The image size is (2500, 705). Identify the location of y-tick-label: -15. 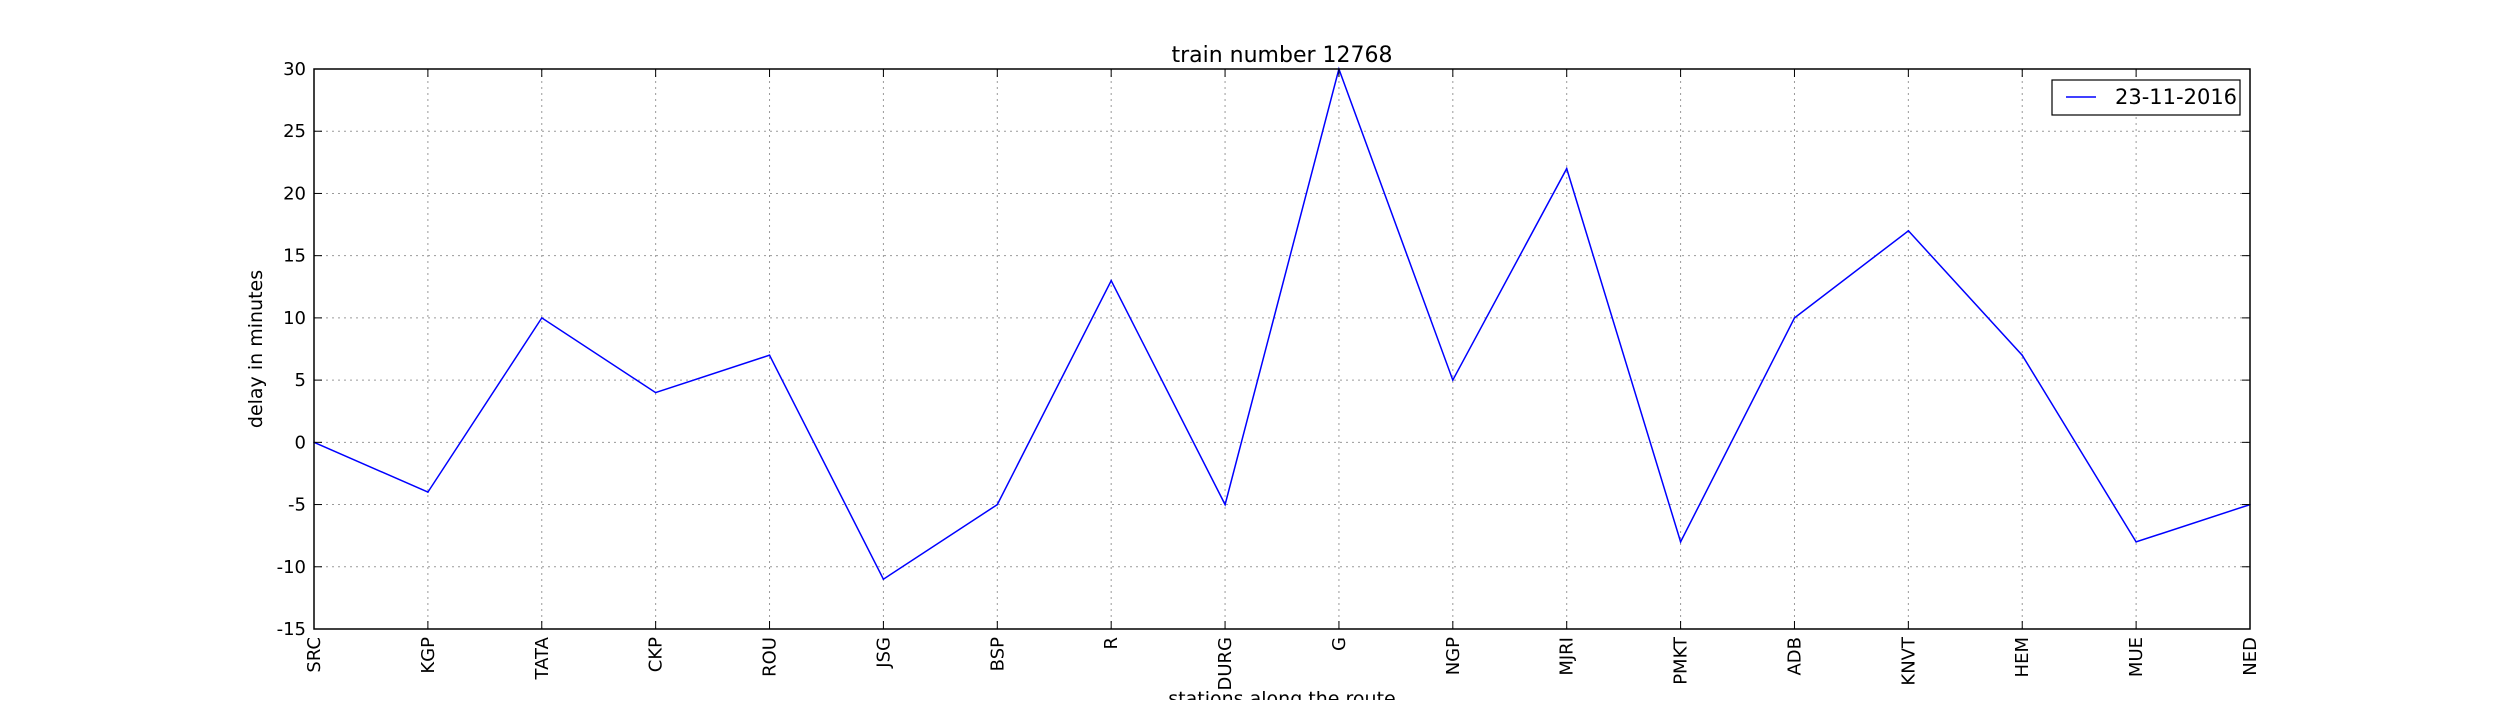
(291, 629).